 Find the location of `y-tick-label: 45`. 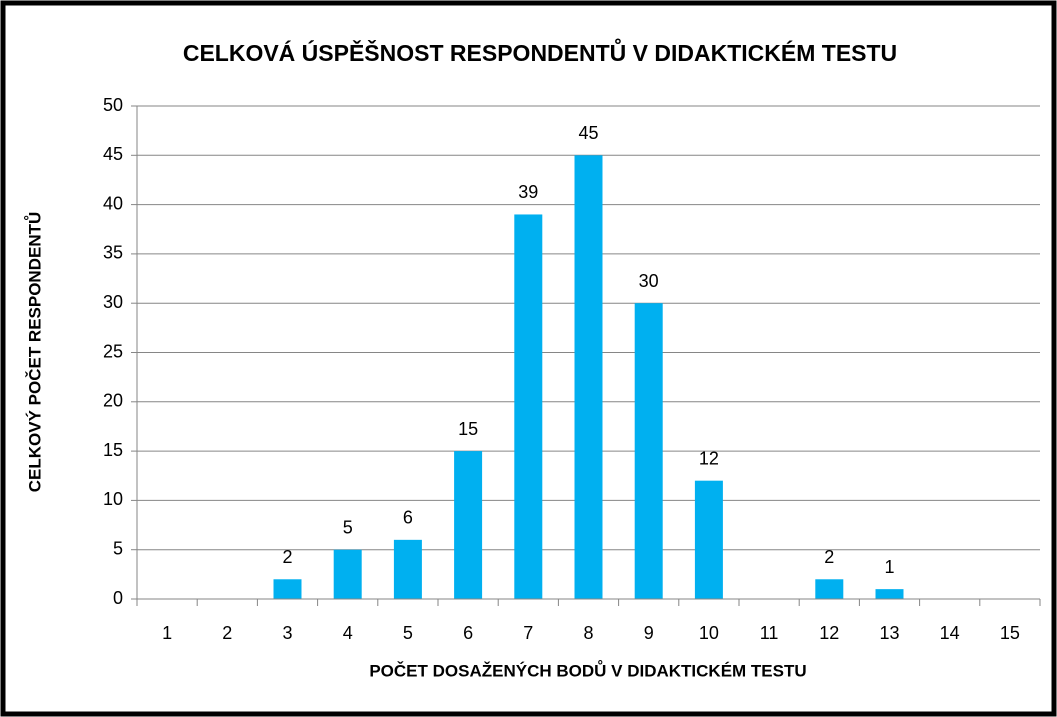

y-tick-label: 45 is located at coordinates (113, 154).